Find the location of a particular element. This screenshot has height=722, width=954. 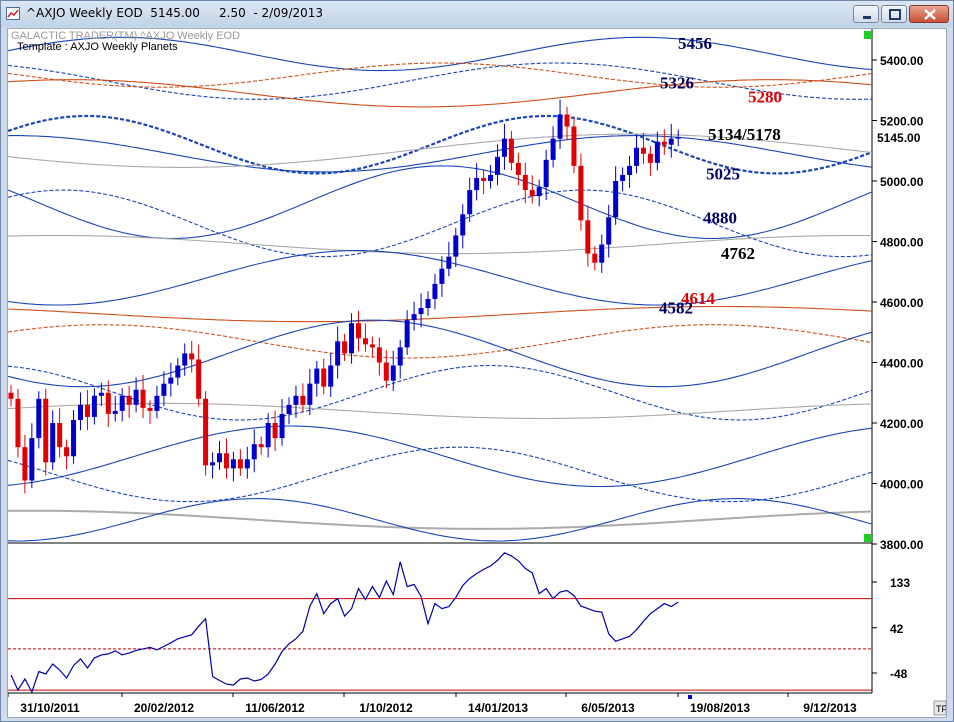

price-tick-label: 5400.00 is located at coordinates (902, 61).